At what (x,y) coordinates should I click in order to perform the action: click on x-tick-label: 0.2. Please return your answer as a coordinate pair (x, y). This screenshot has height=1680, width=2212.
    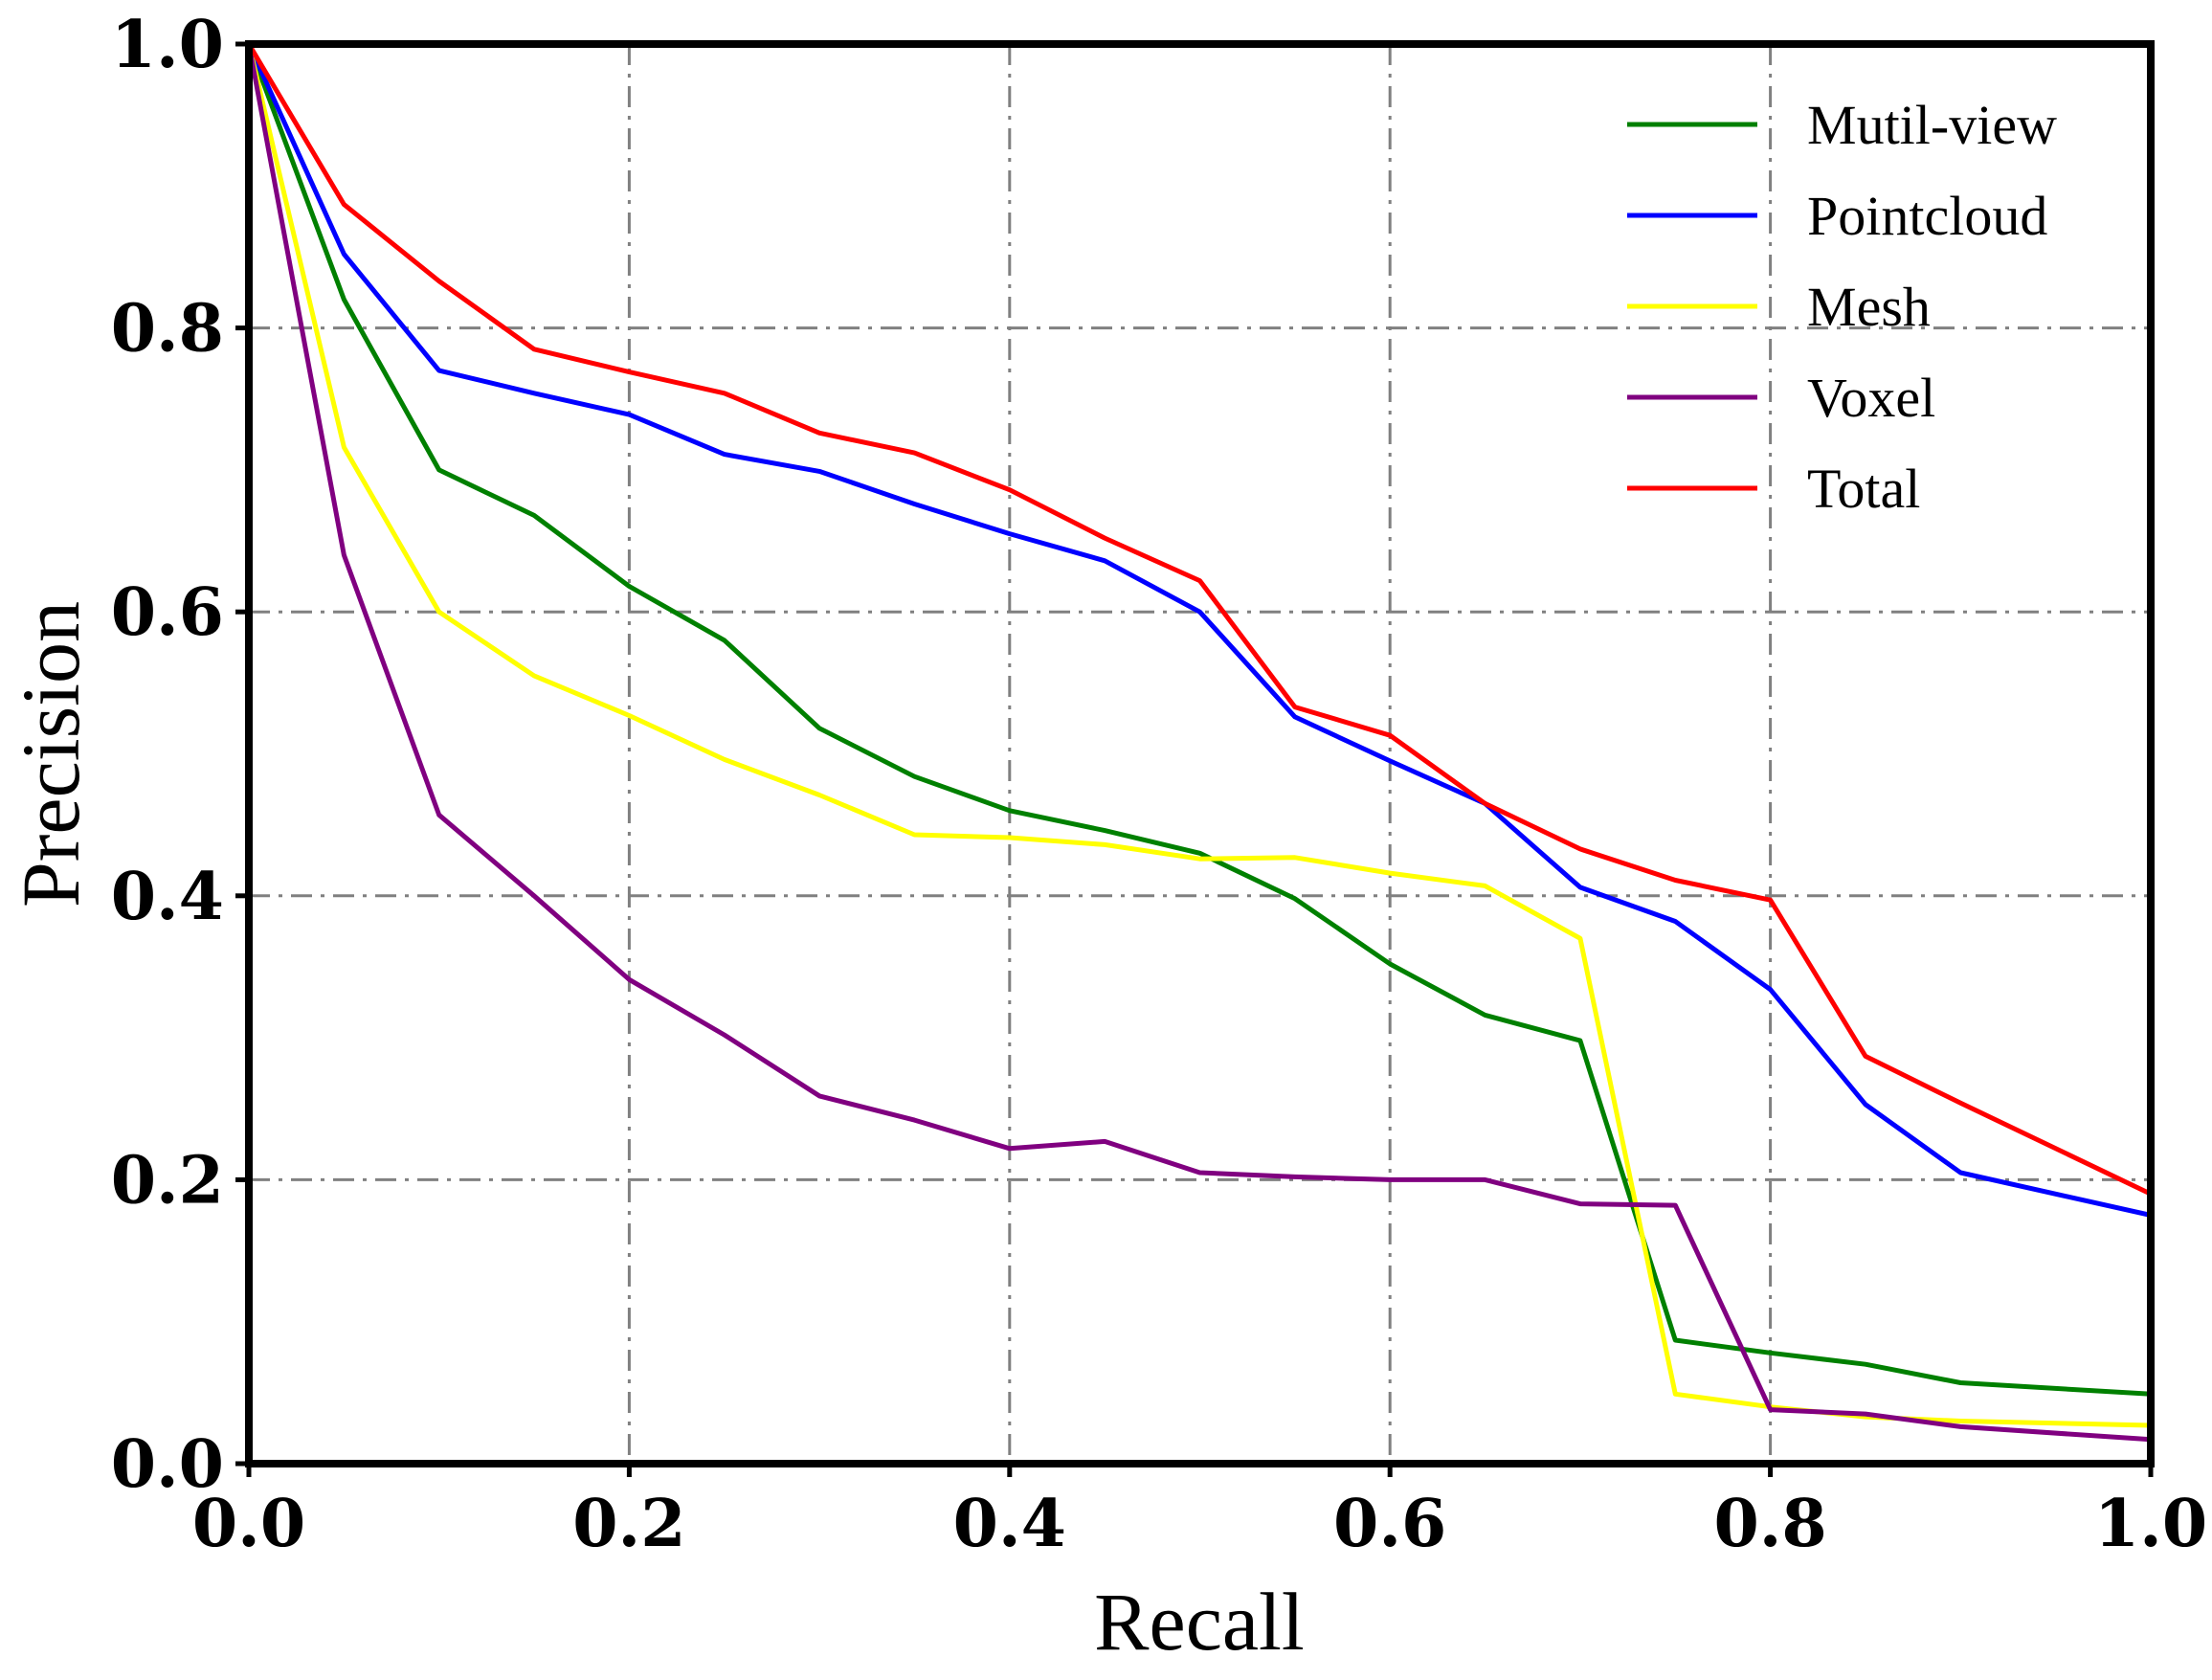
    Looking at the image, I should click on (629, 1524).